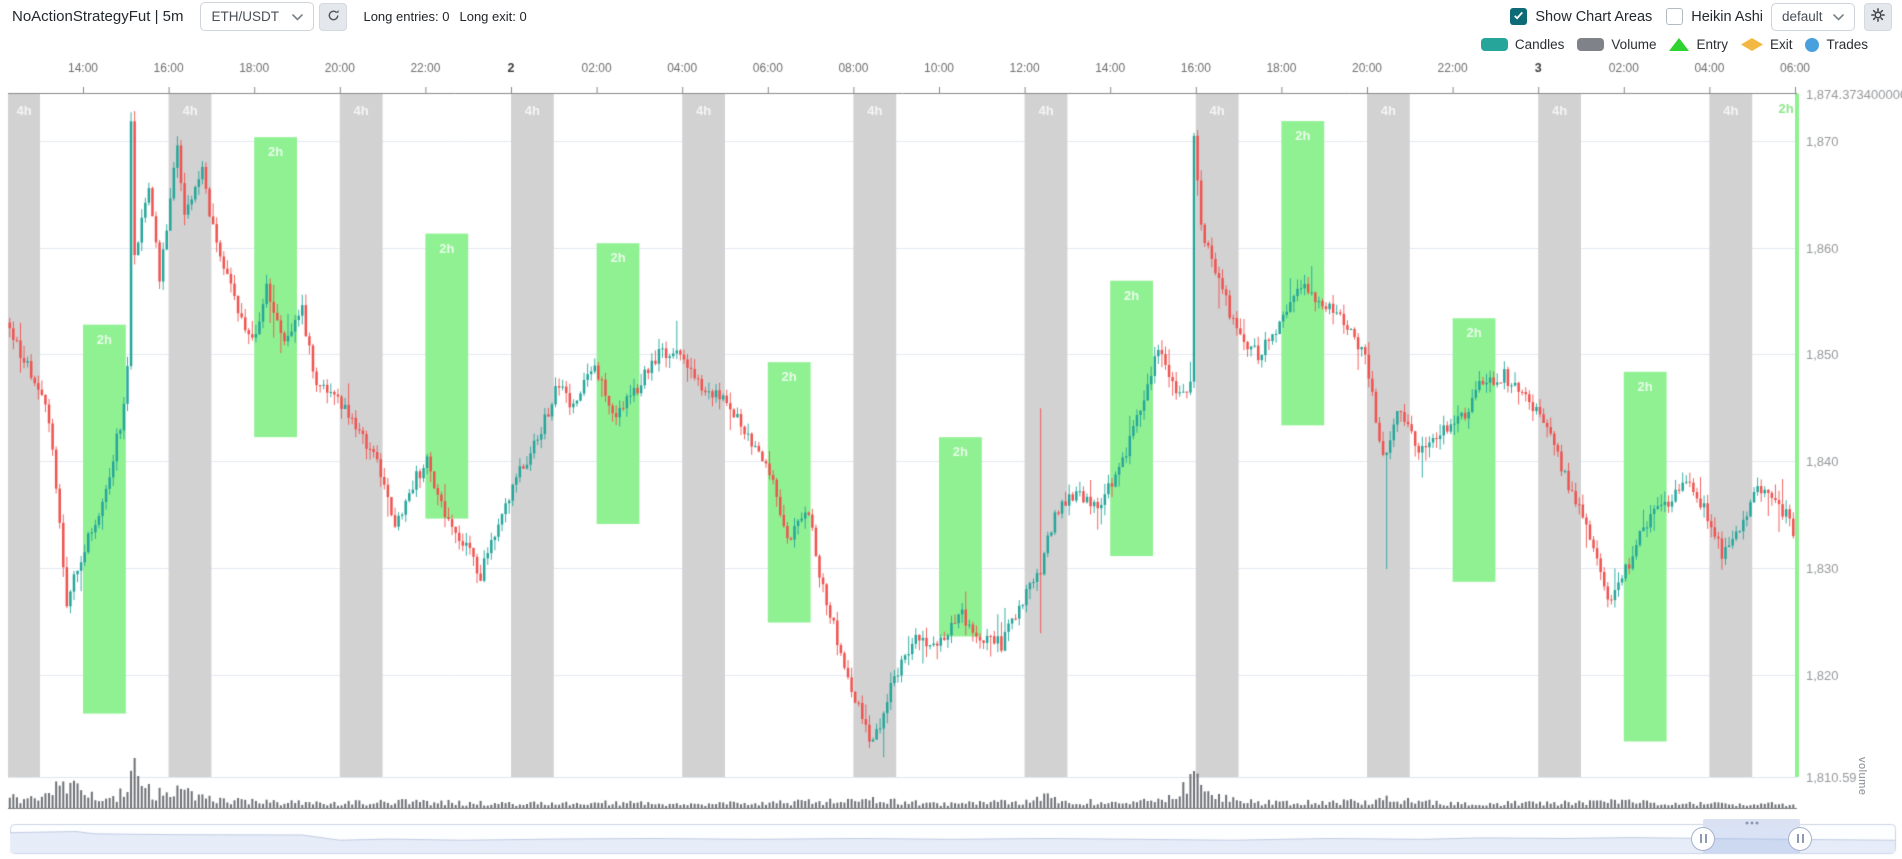 The width and height of the screenshot is (1902, 859). I want to click on datazoom-handle-right, so click(1800, 838).